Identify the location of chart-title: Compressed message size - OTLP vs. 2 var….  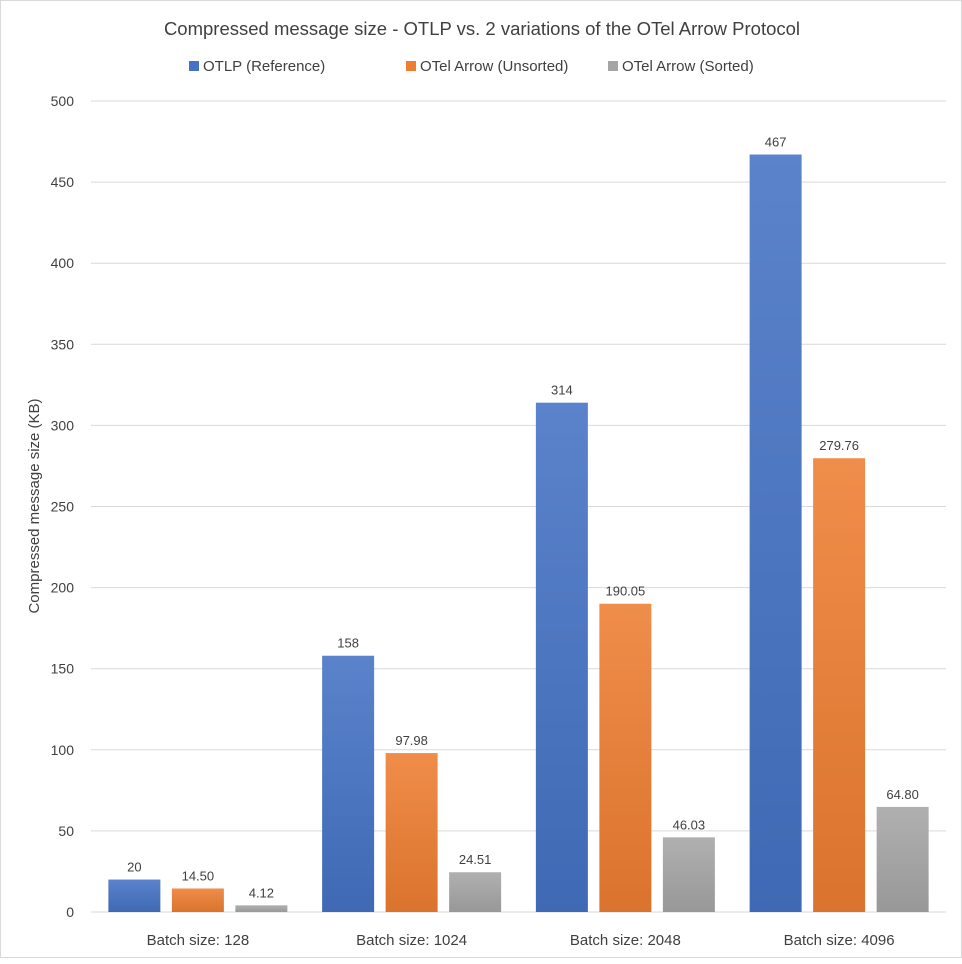
(482, 28).